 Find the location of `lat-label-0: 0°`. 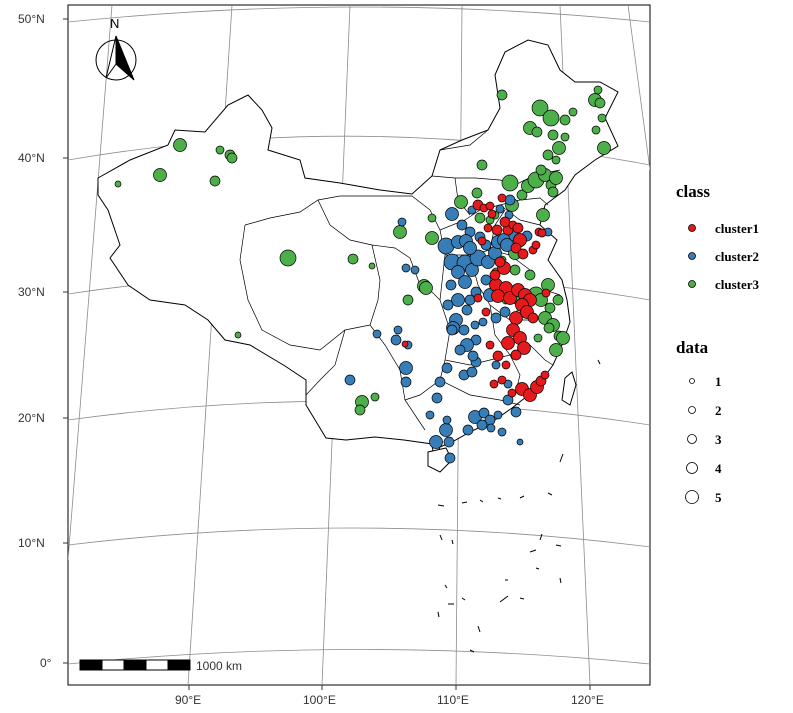

lat-label-0: 0° is located at coordinates (46, 663).